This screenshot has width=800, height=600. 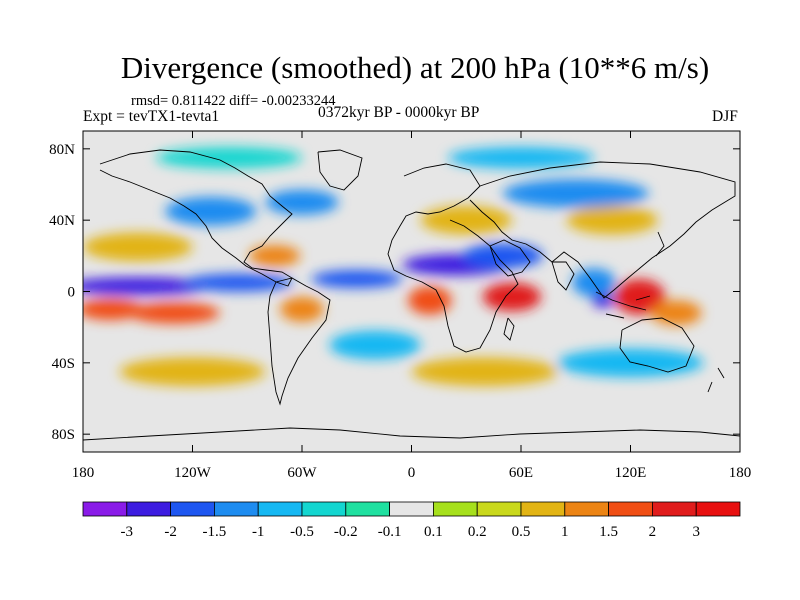 I want to click on colorbar-label-9: 0.5, so click(x=521, y=532).